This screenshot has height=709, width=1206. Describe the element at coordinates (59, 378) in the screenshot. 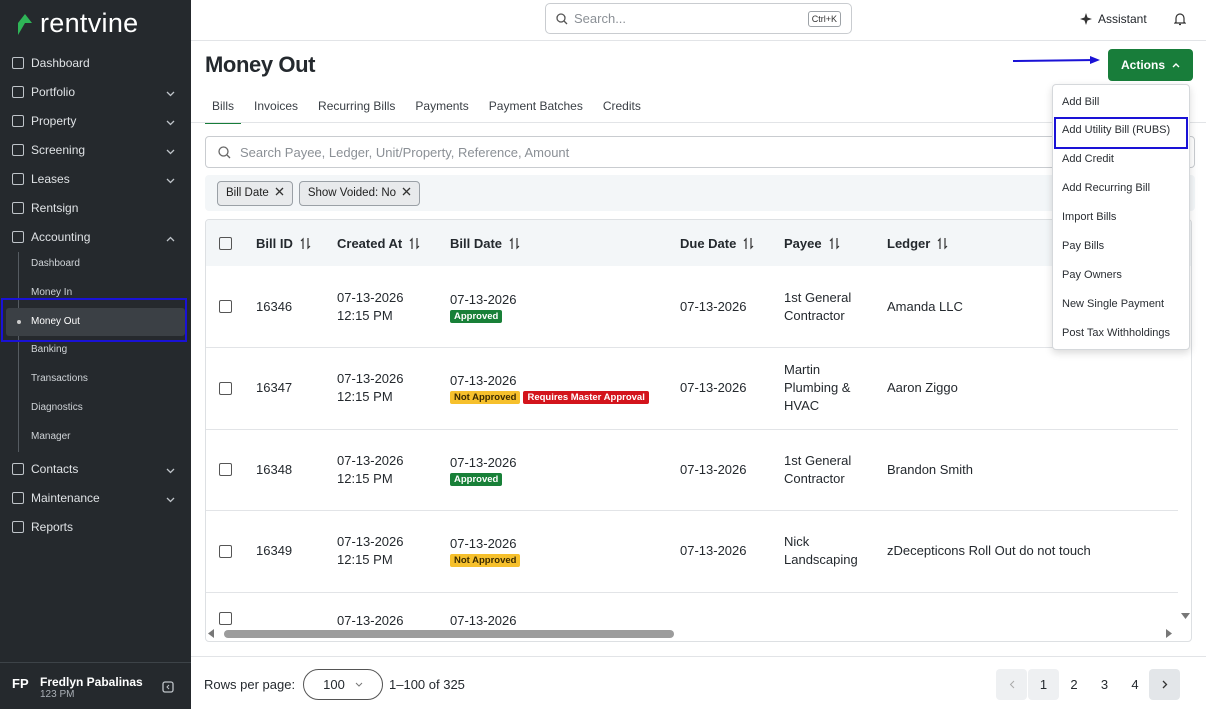

I see `subnav-item: Transactions` at that location.